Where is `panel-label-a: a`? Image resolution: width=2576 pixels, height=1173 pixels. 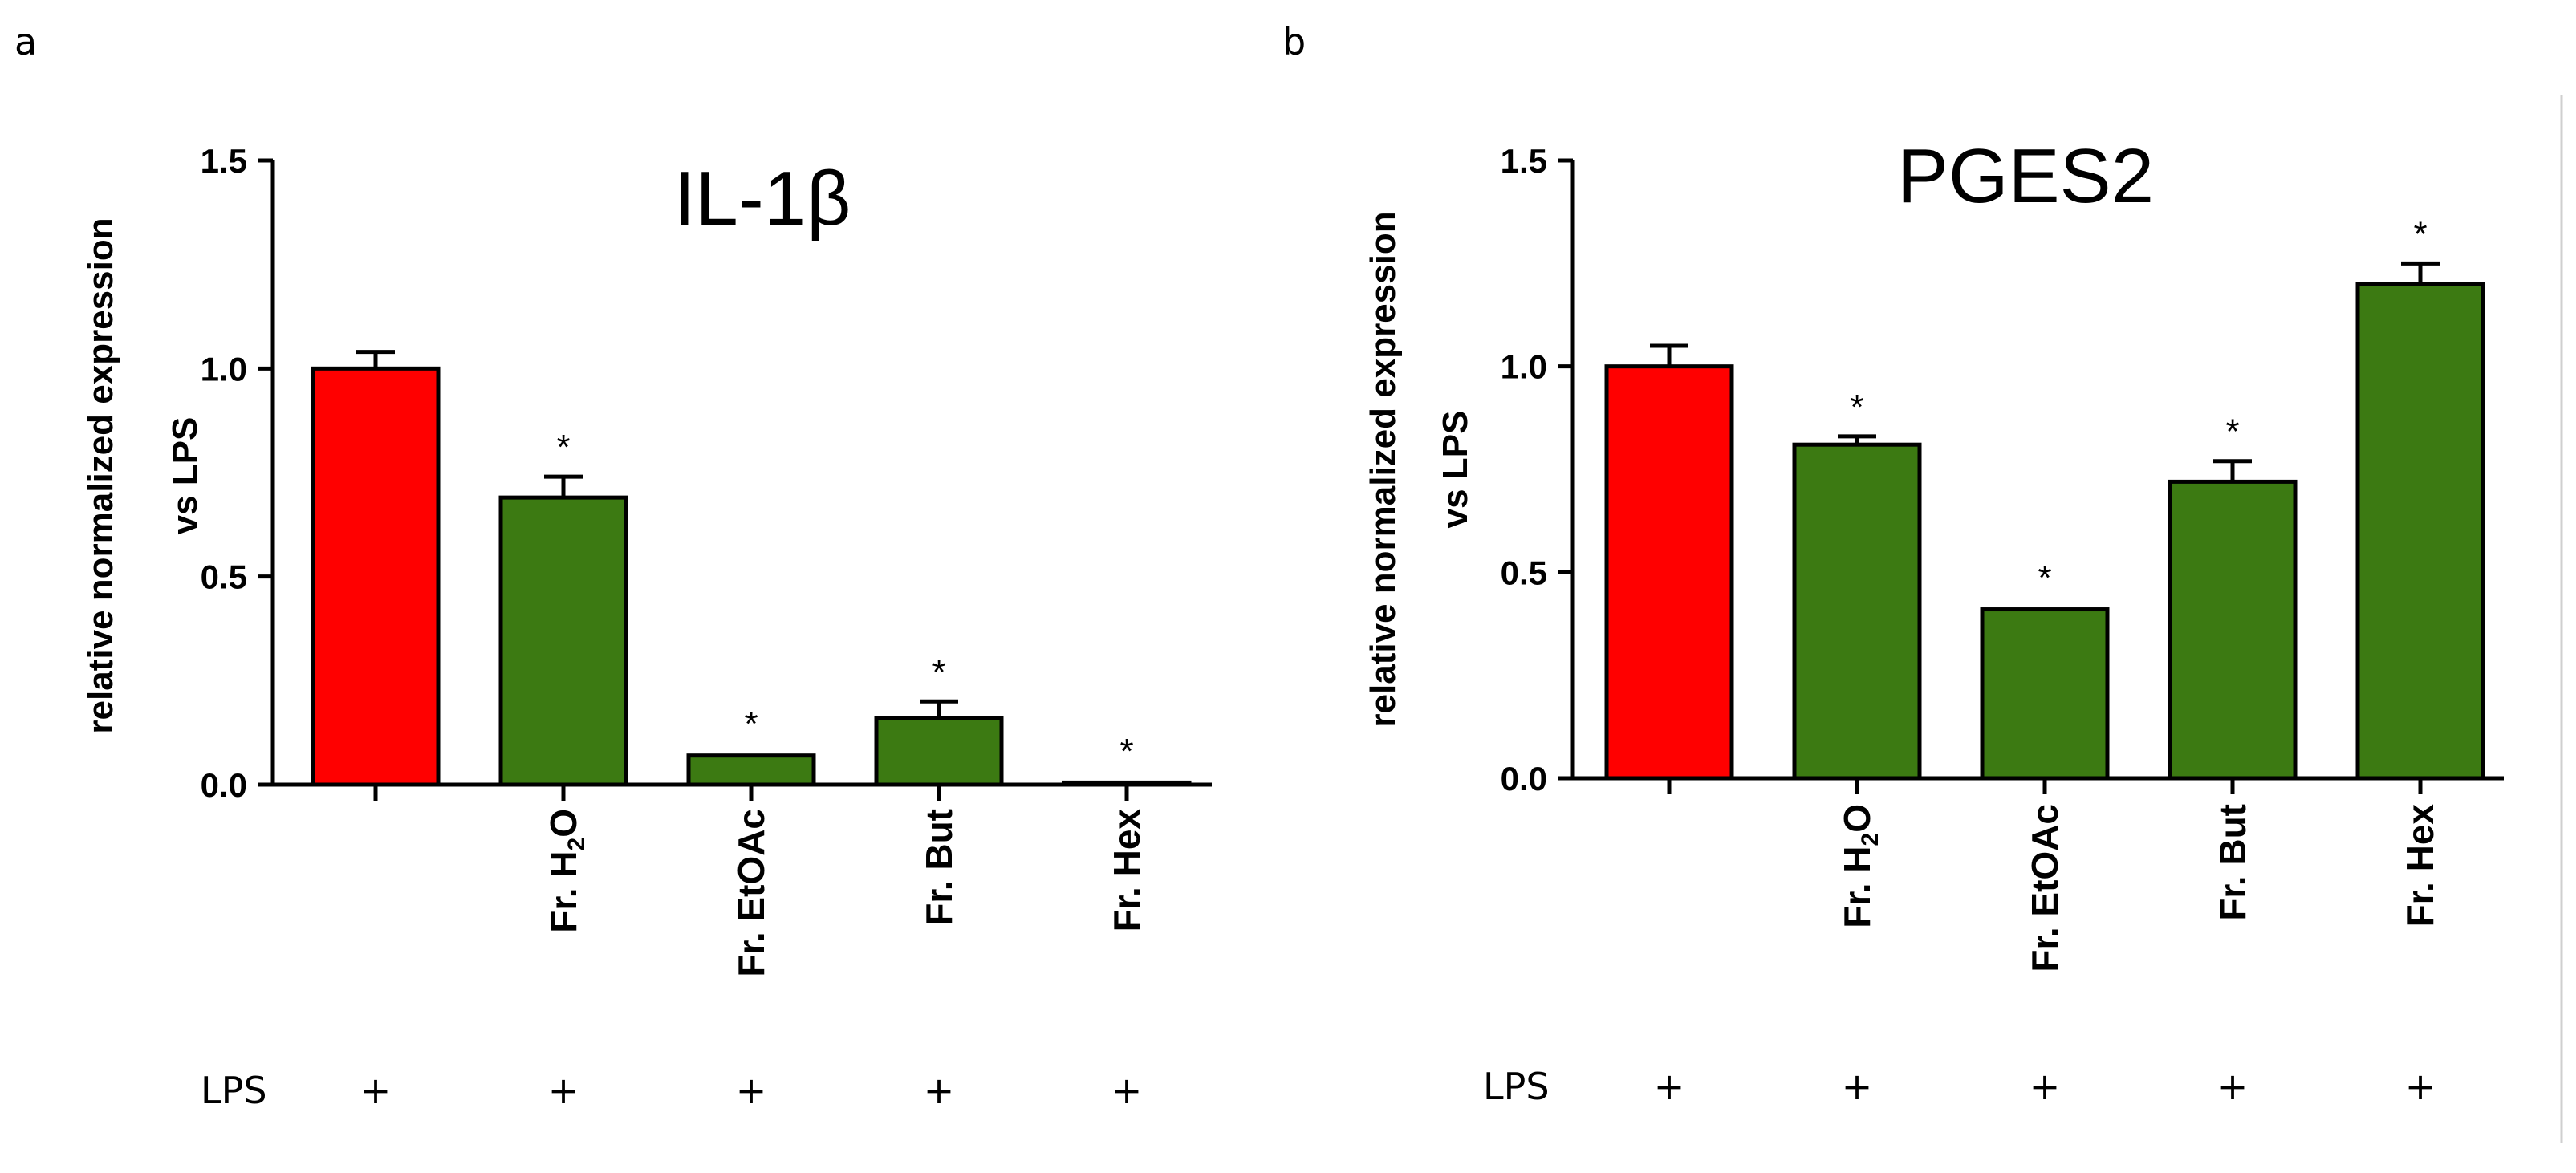 panel-label-a: a is located at coordinates (26, 41).